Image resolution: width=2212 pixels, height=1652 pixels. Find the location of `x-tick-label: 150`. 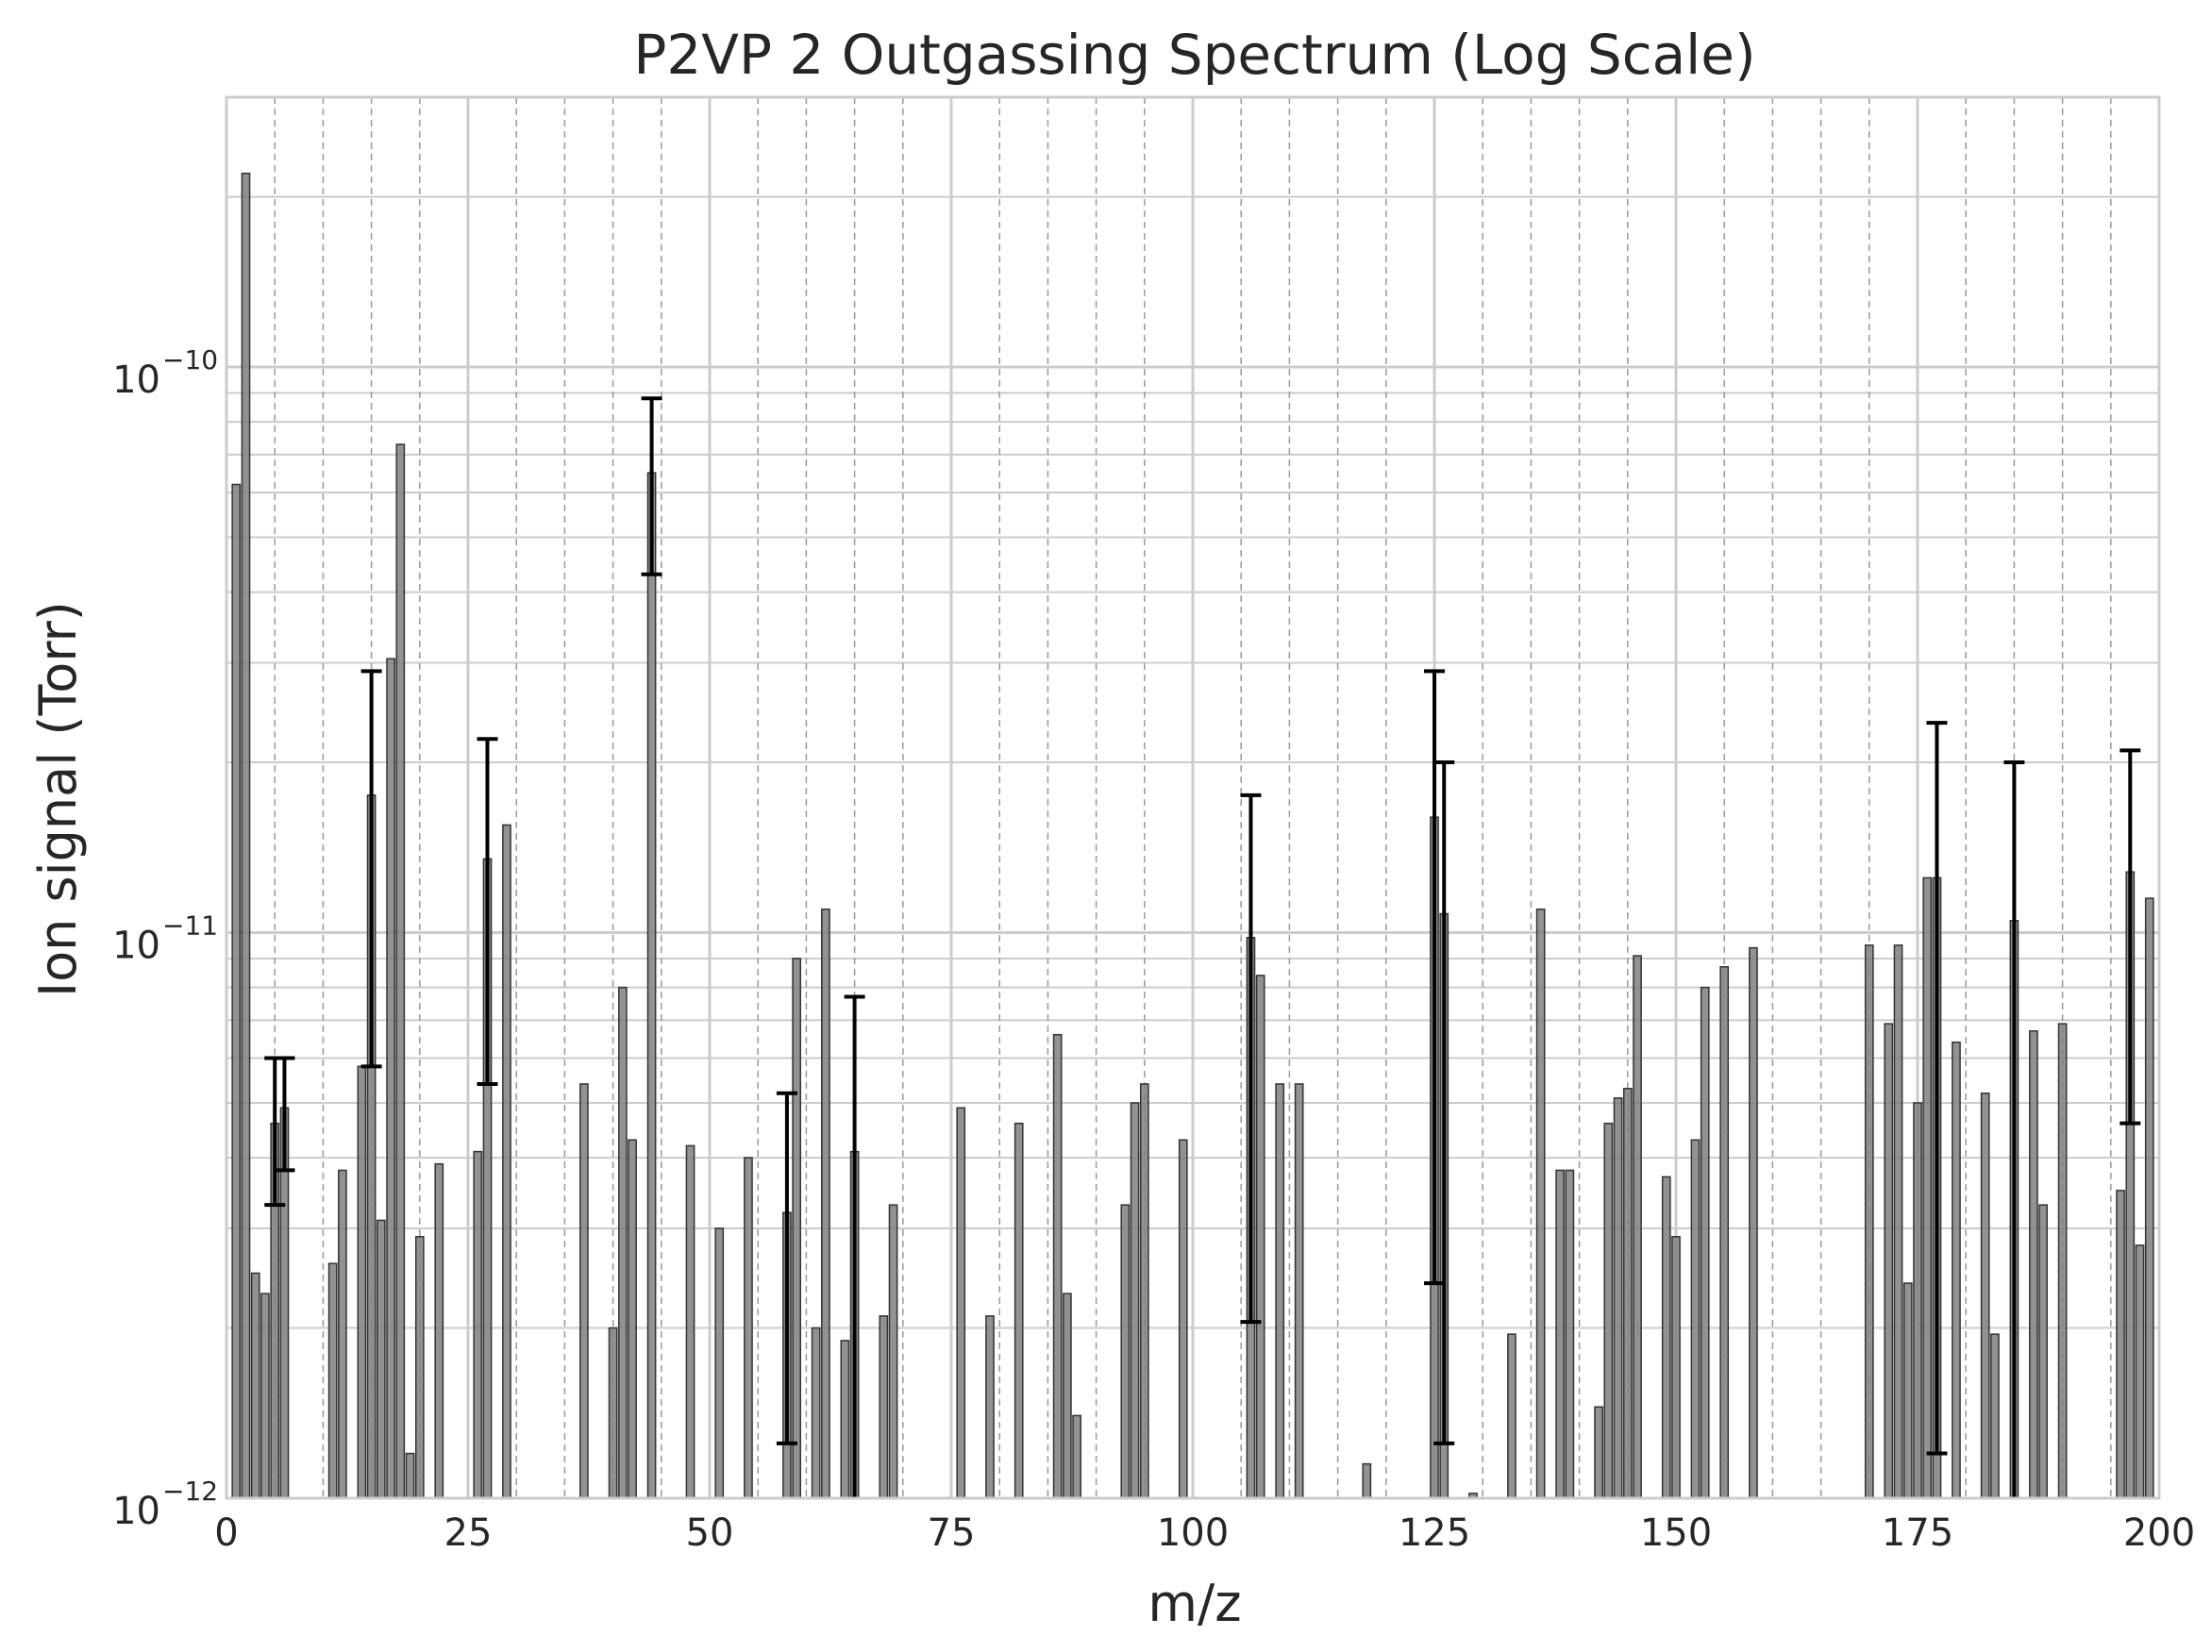

x-tick-label: 150 is located at coordinates (1676, 1533).